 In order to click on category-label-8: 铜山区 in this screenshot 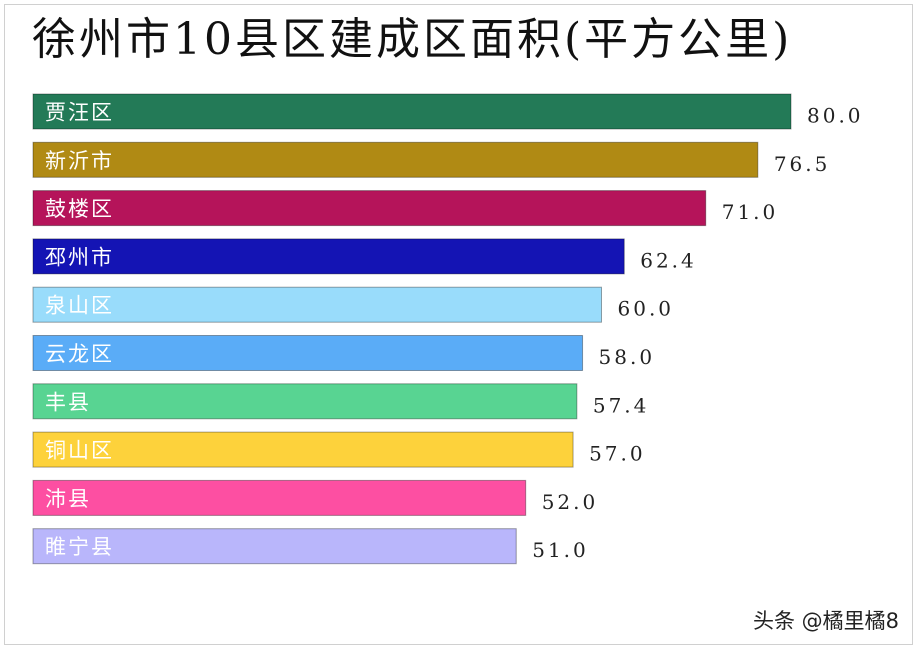, I will do `click(79, 451)`.